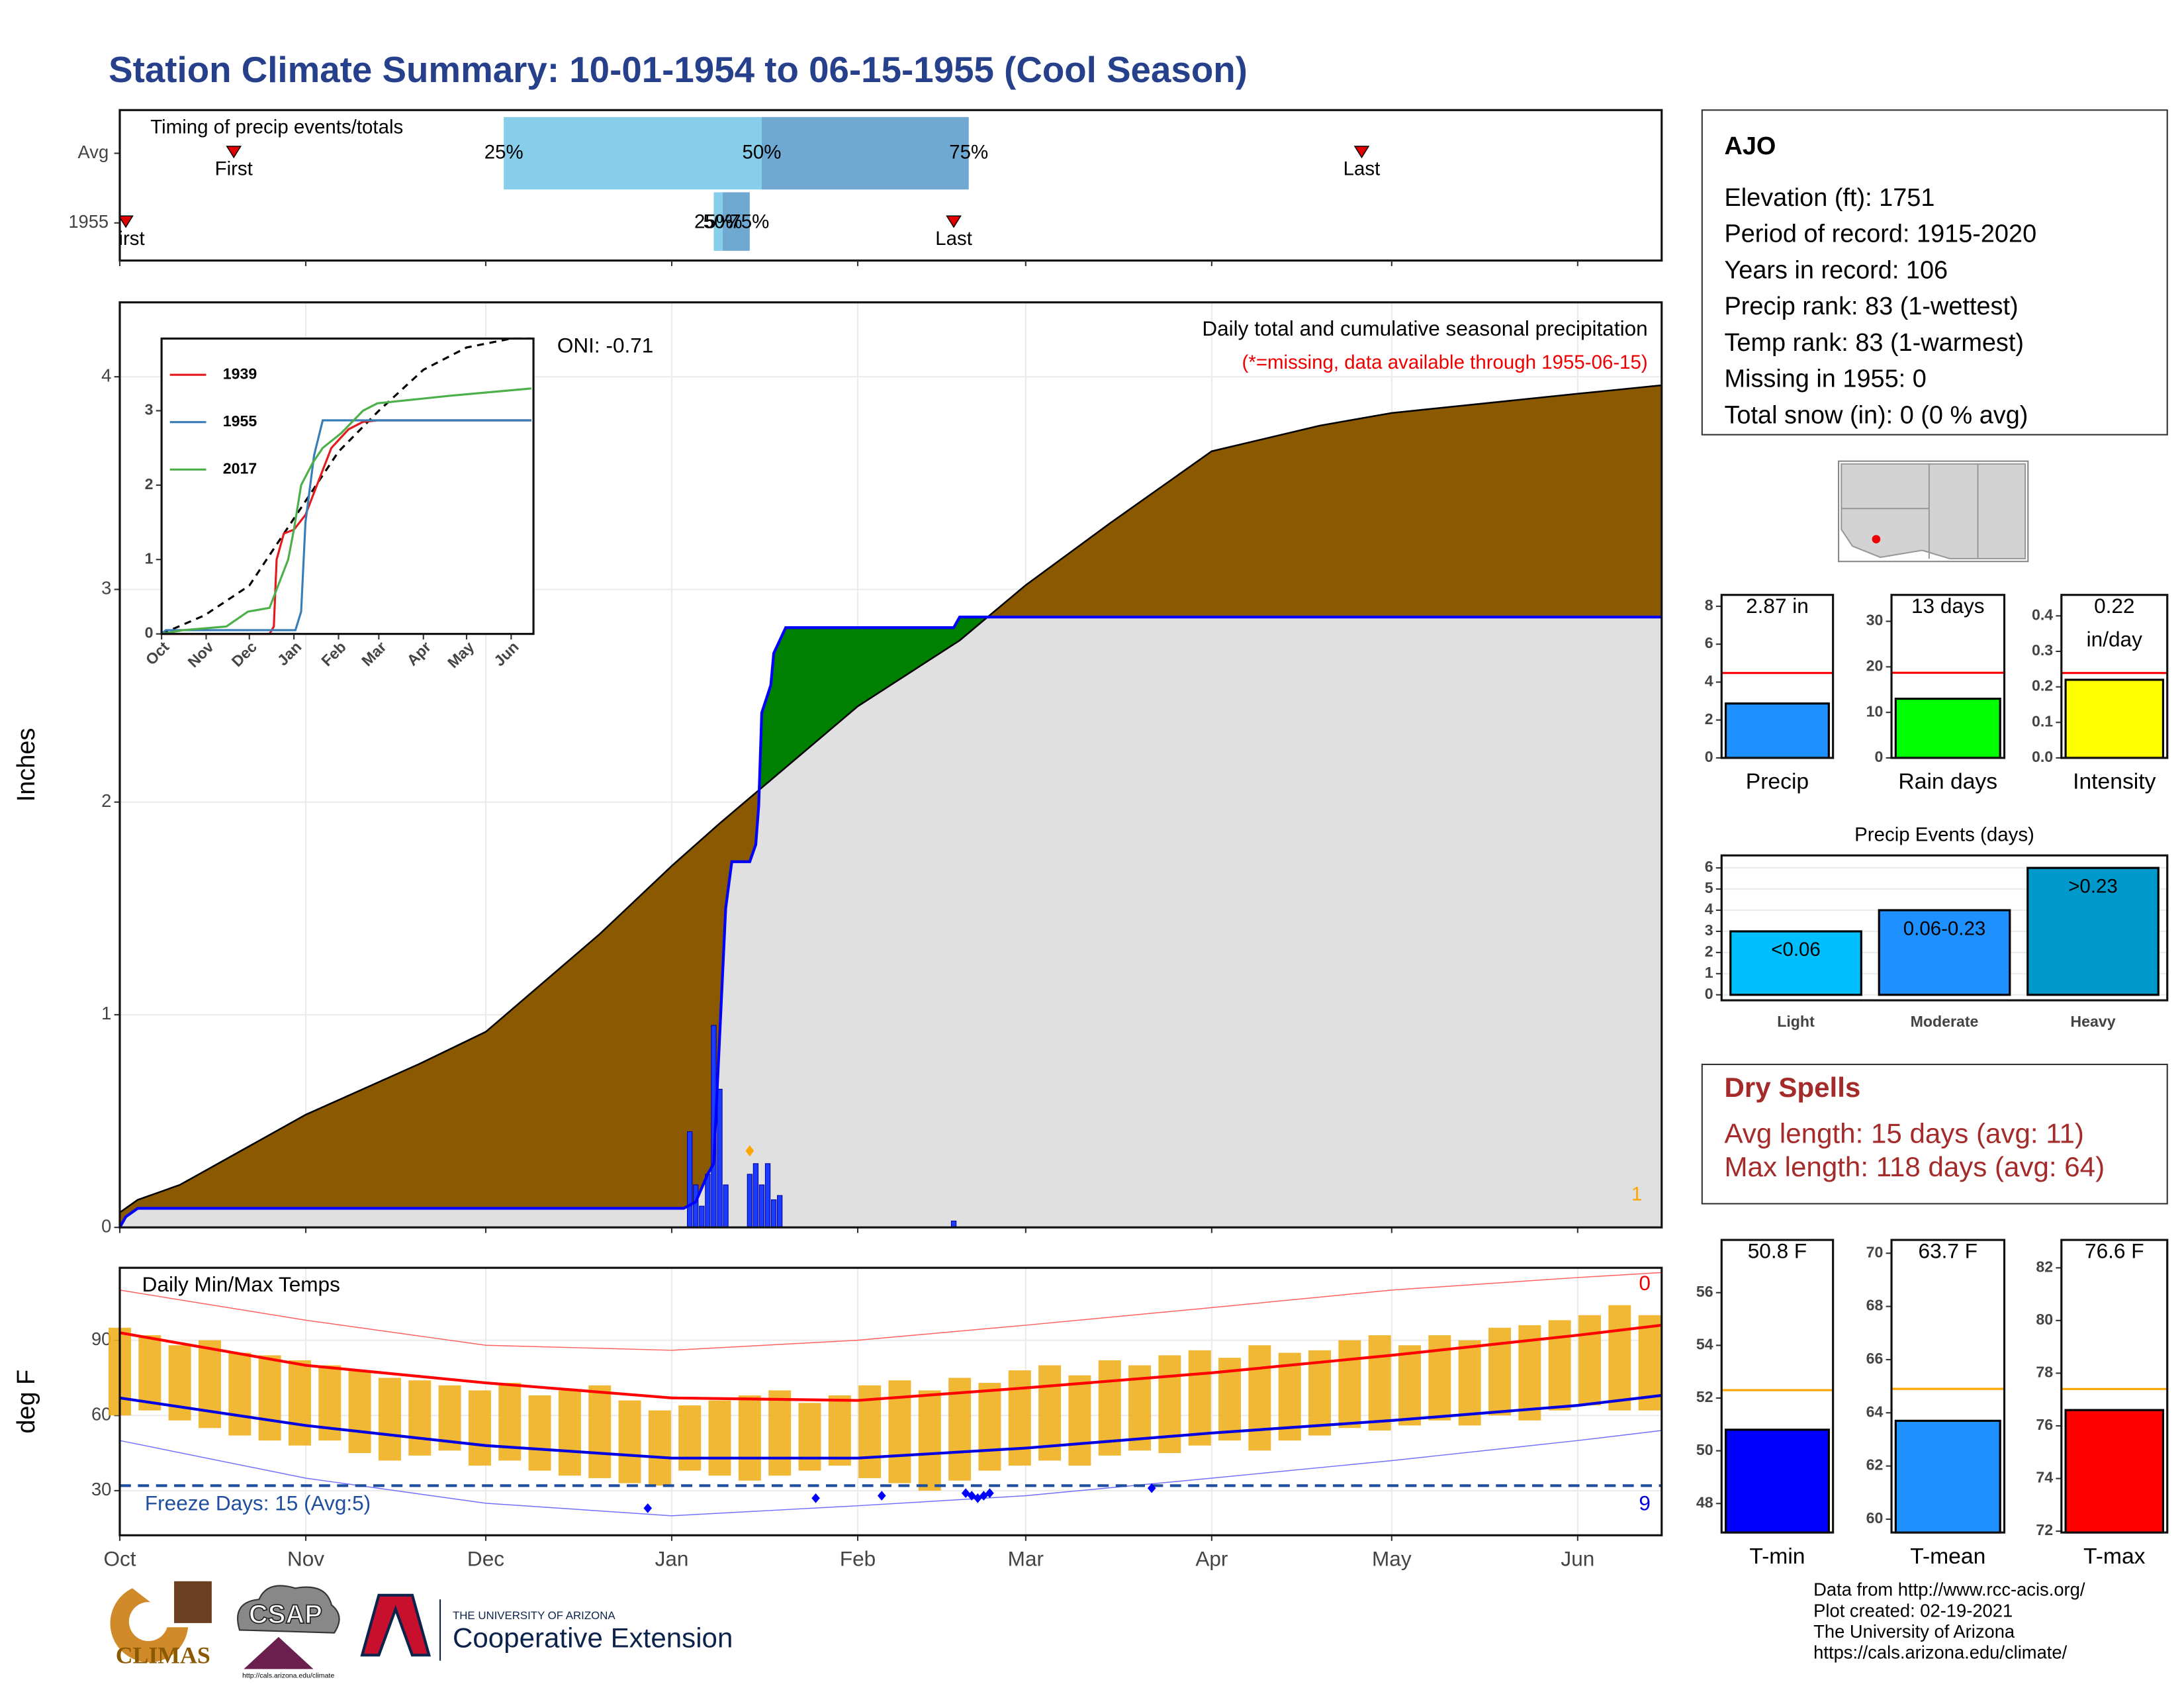 Image resolution: width=2184 pixels, height=1688 pixels. I want to click on station-box, so click(1934, 272).